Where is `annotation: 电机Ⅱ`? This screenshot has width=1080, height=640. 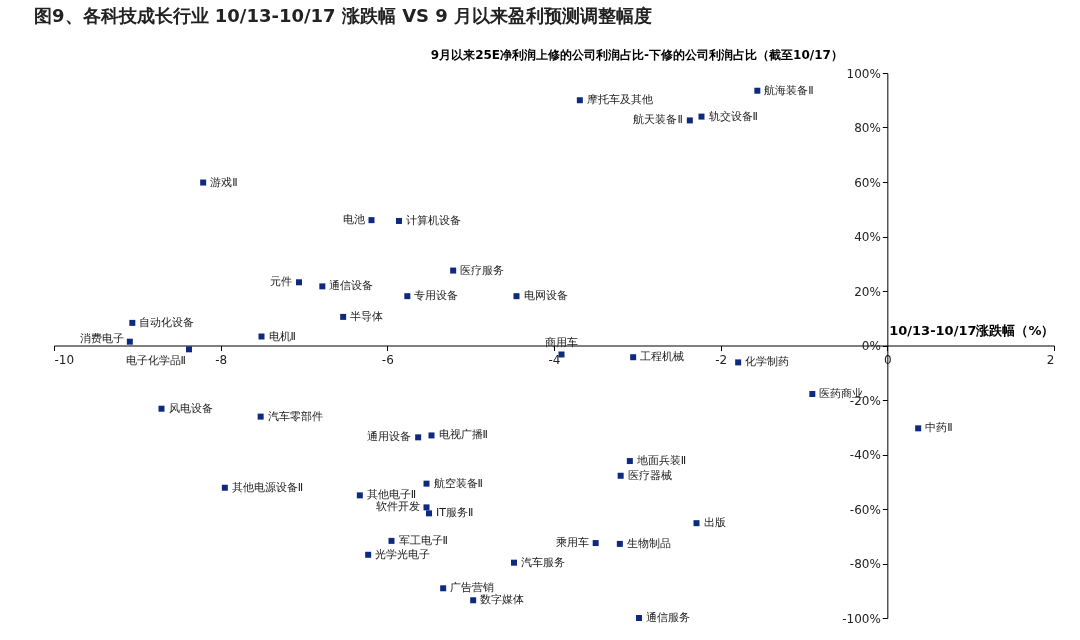
annotation: 电机Ⅱ is located at coordinates (282, 336).